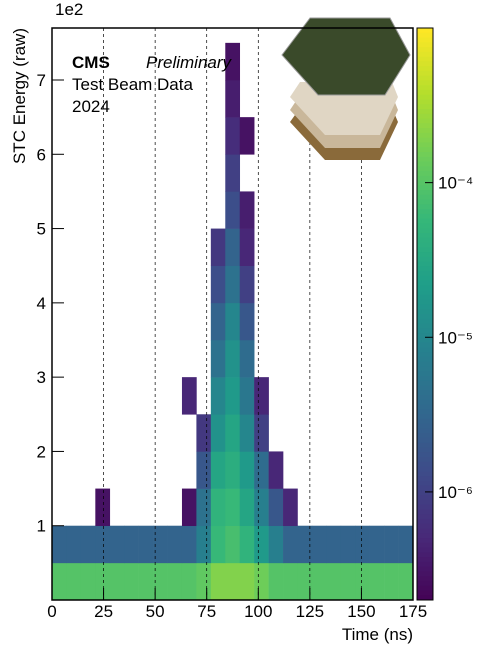 The image size is (479, 650). Describe the element at coordinates (189, 62) in the screenshot. I see `status-label: Preliminary` at that location.